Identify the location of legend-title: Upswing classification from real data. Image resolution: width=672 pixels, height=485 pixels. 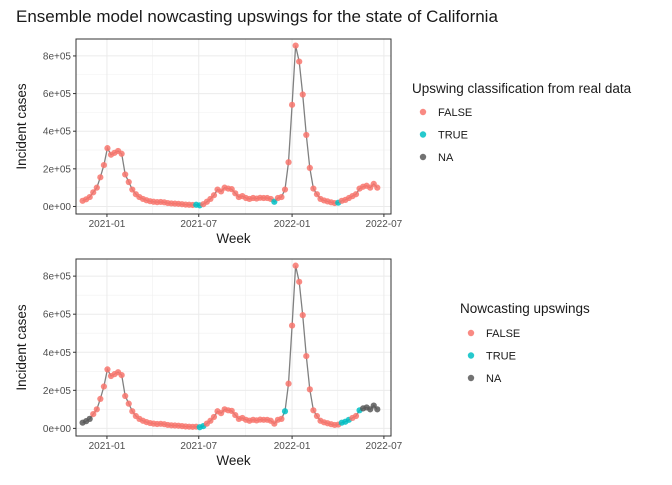
(522, 88).